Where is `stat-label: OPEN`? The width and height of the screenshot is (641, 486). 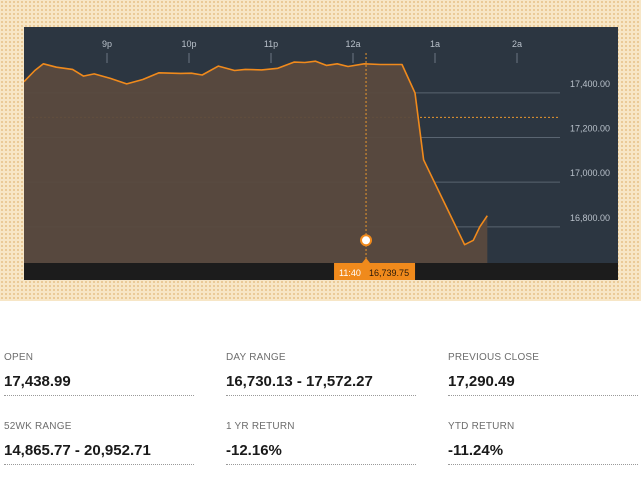
stat-label: OPEN is located at coordinates (19, 357).